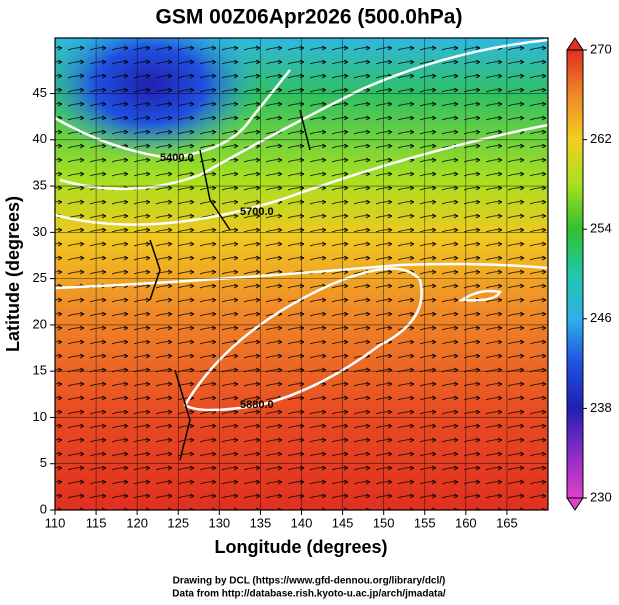 The height and width of the screenshot is (605, 619). Describe the element at coordinates (507, 522) in the screenshot. I see `x-tick-label: 165` at that location.